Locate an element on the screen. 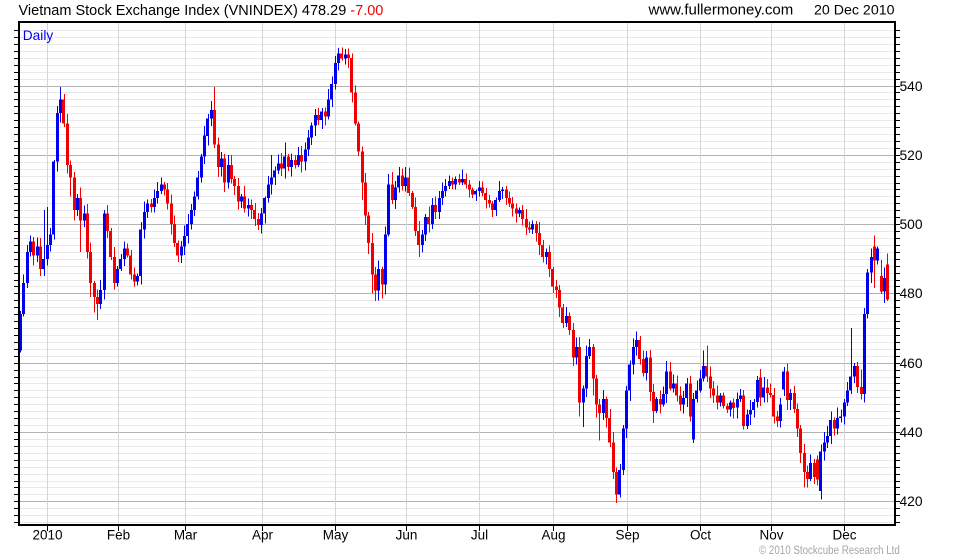 The image size is (980, 560). svg-text: Mar is located at coordinates (186, 535).